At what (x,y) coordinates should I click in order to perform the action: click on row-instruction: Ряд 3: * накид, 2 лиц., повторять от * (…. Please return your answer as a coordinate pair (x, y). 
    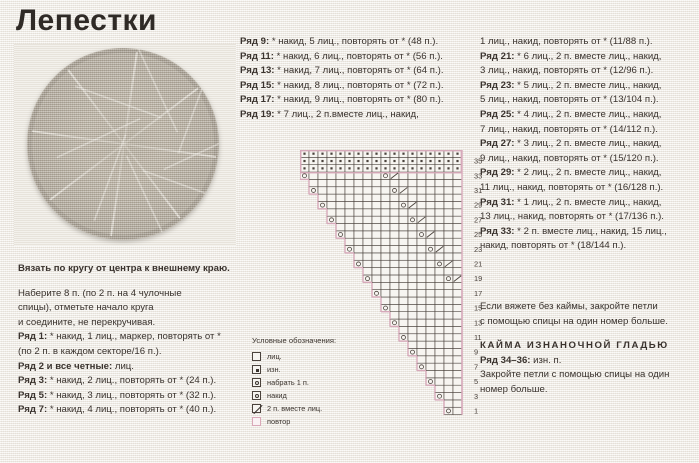
    Looking at the image, I should click on (132, 381).